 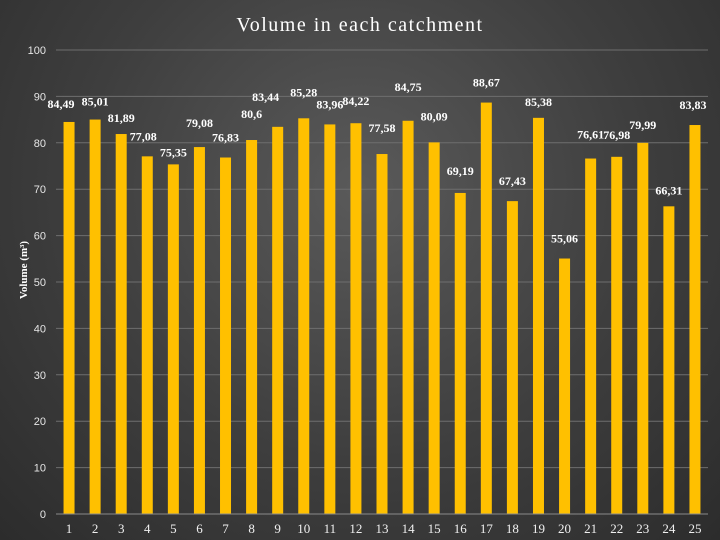 What do you see at coordinates (251, 114) in the screenshot?
I see `data-label: 80,6` at bounding box center [251, 114].